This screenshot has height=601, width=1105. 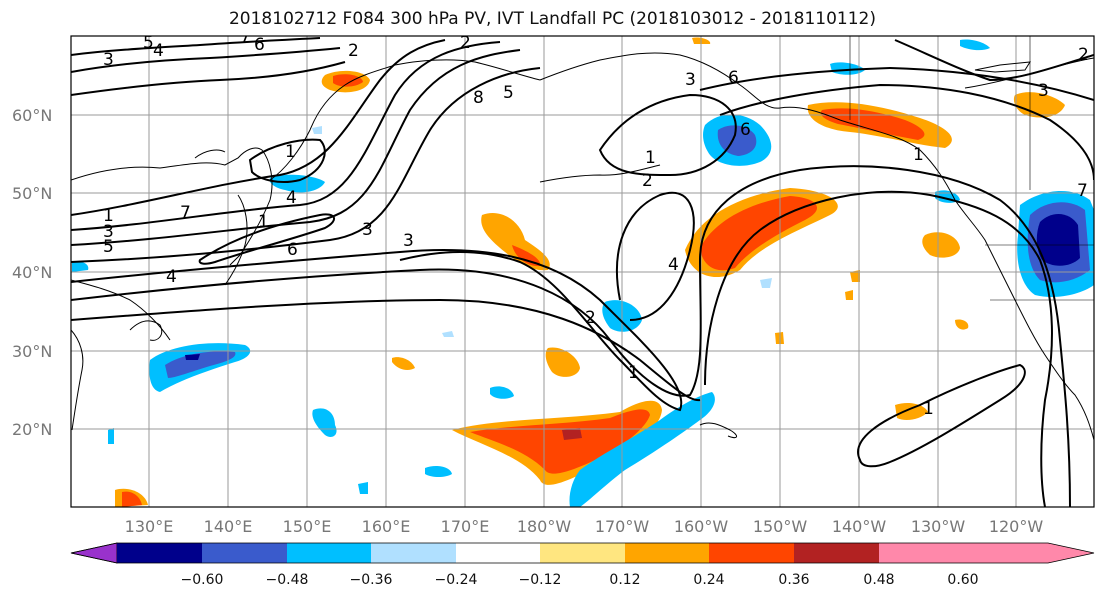 I want to click on lon-label: 180°W, so click(x=544, y=526).